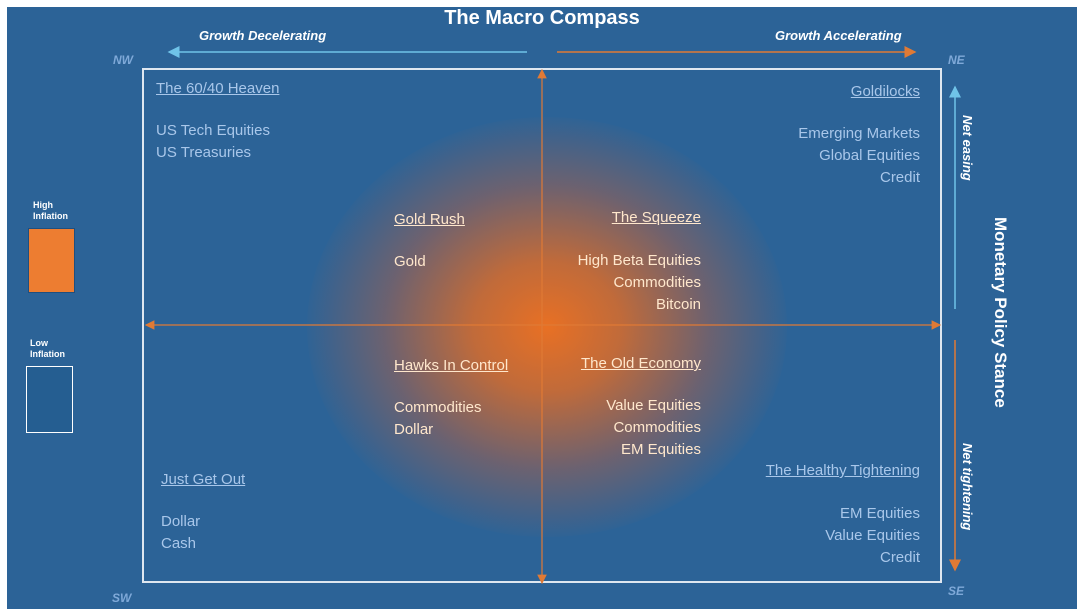 This screenshot has width=1084, height=616. I want to click on list-item: US Treasuries, so click(204, 152).